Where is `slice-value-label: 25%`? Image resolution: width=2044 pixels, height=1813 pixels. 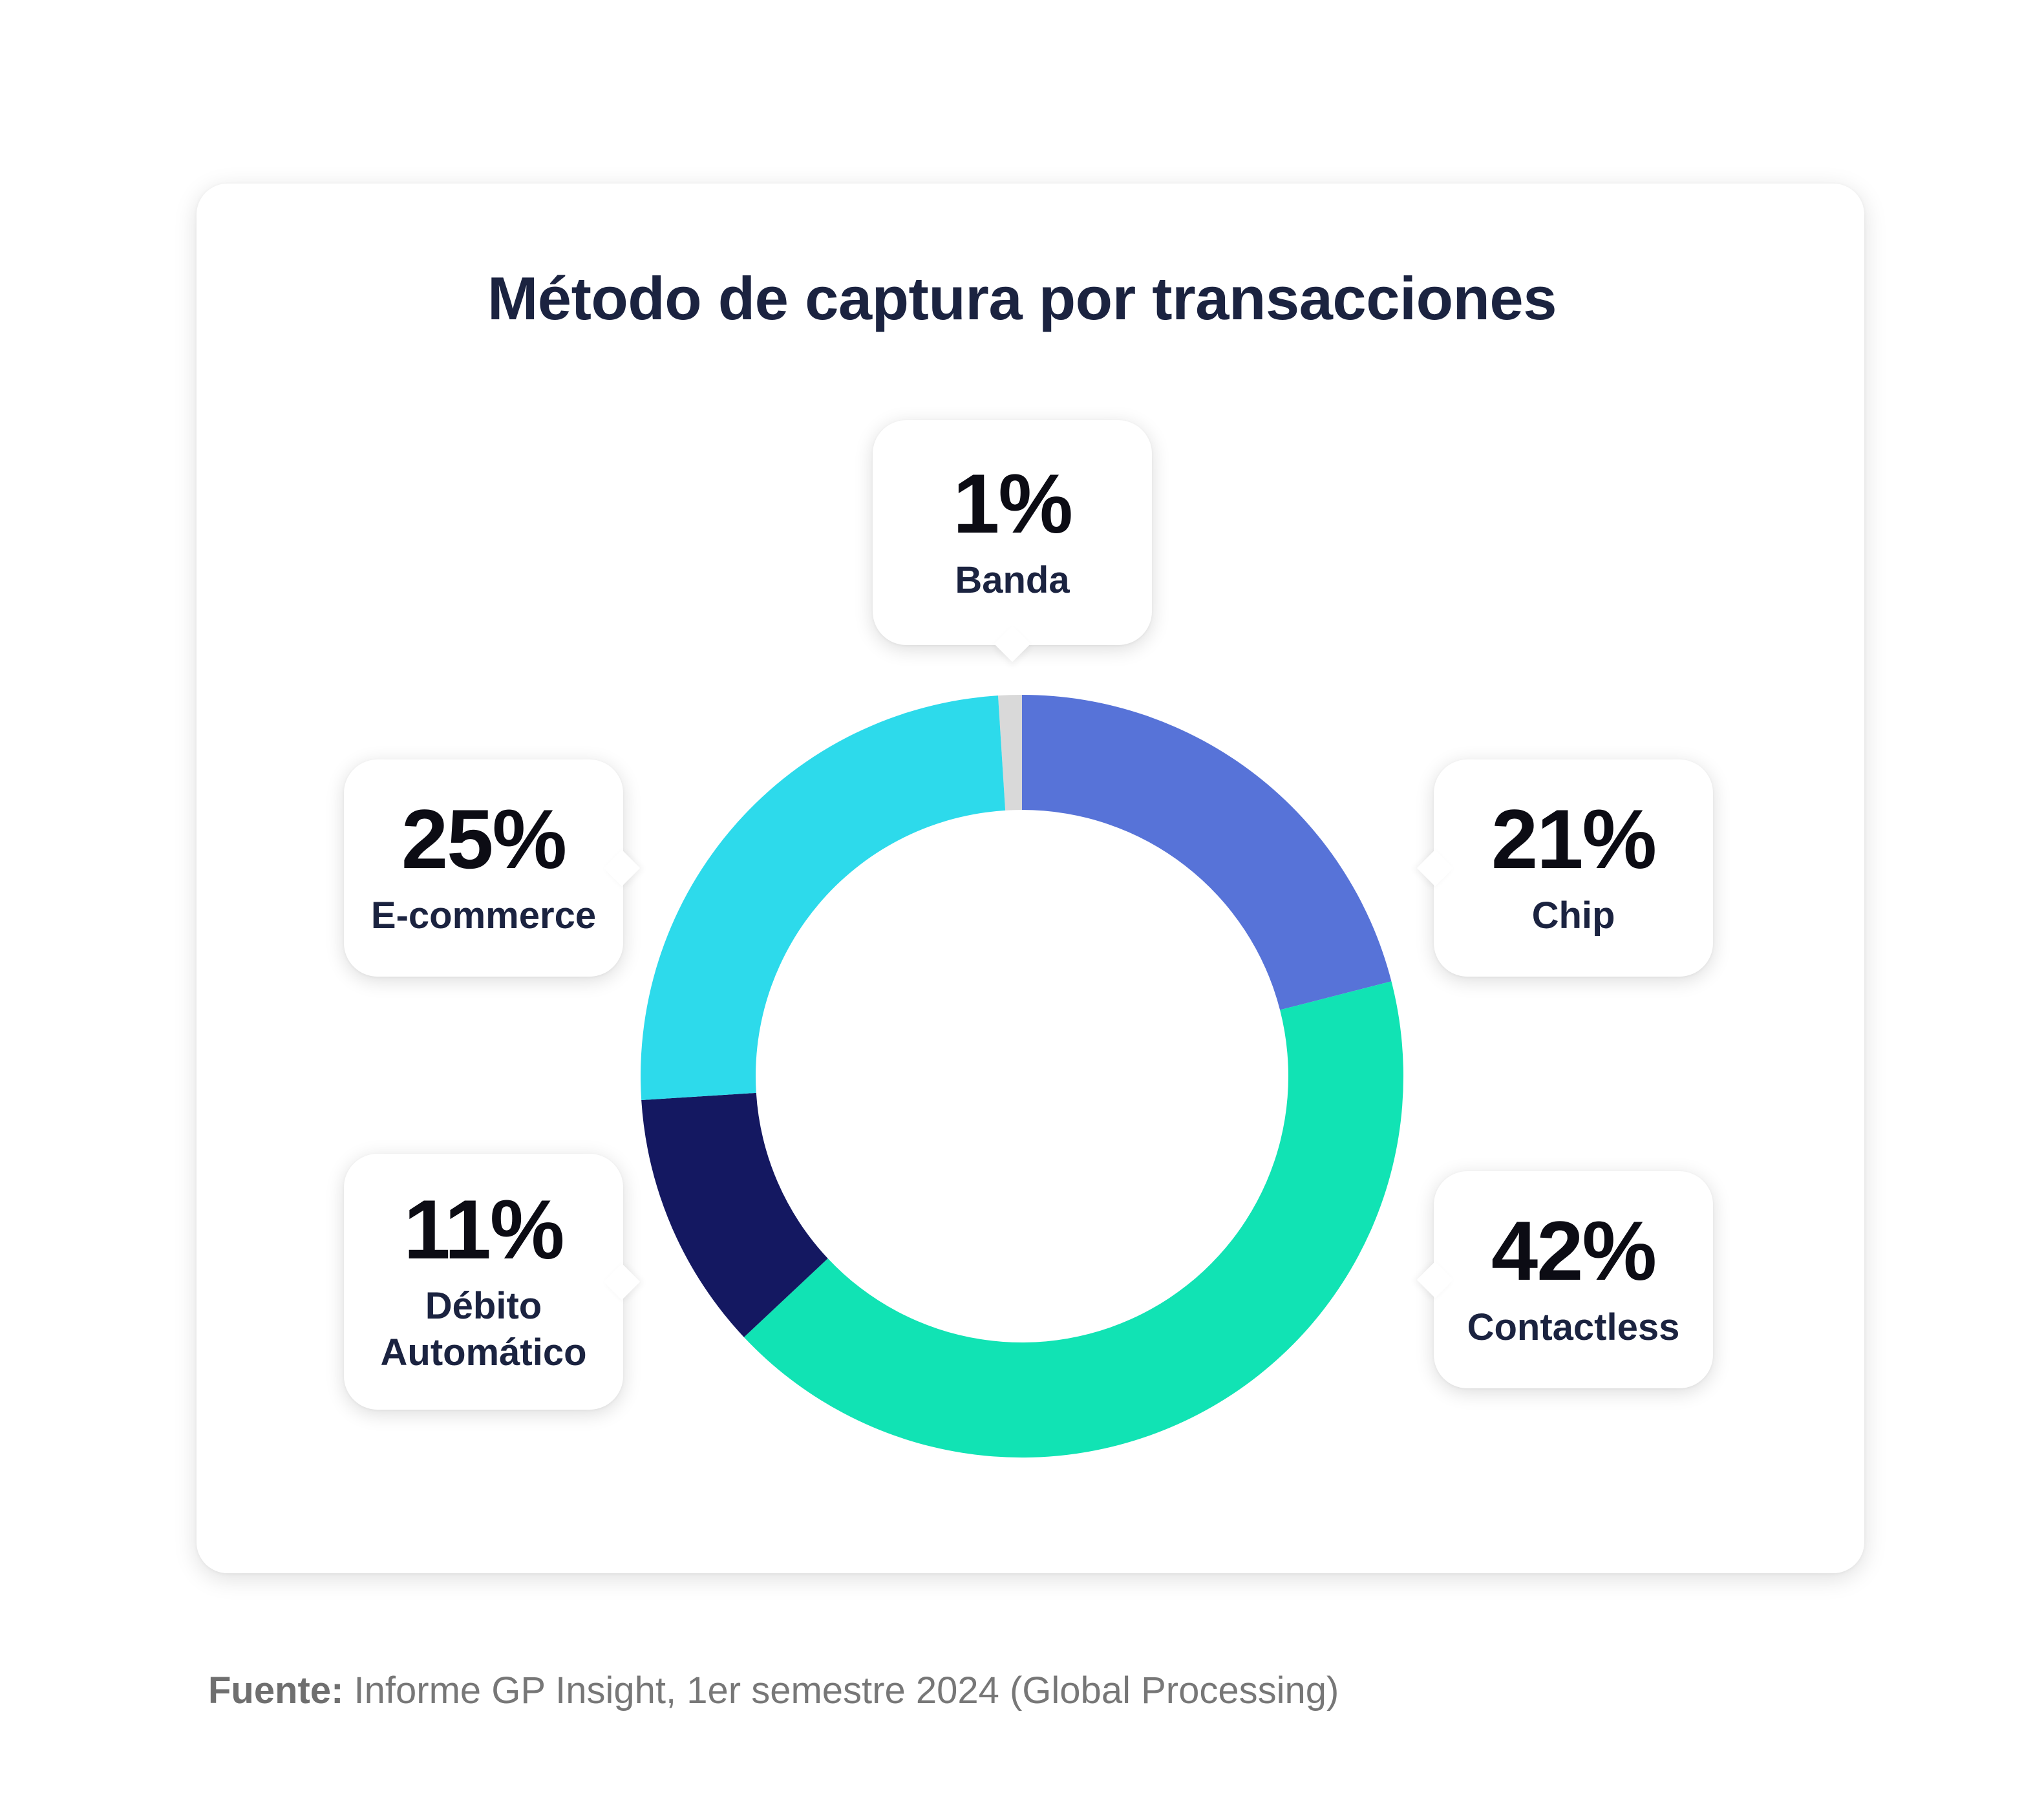
slice-value-label: 25% is located at coordinates (484, 838).